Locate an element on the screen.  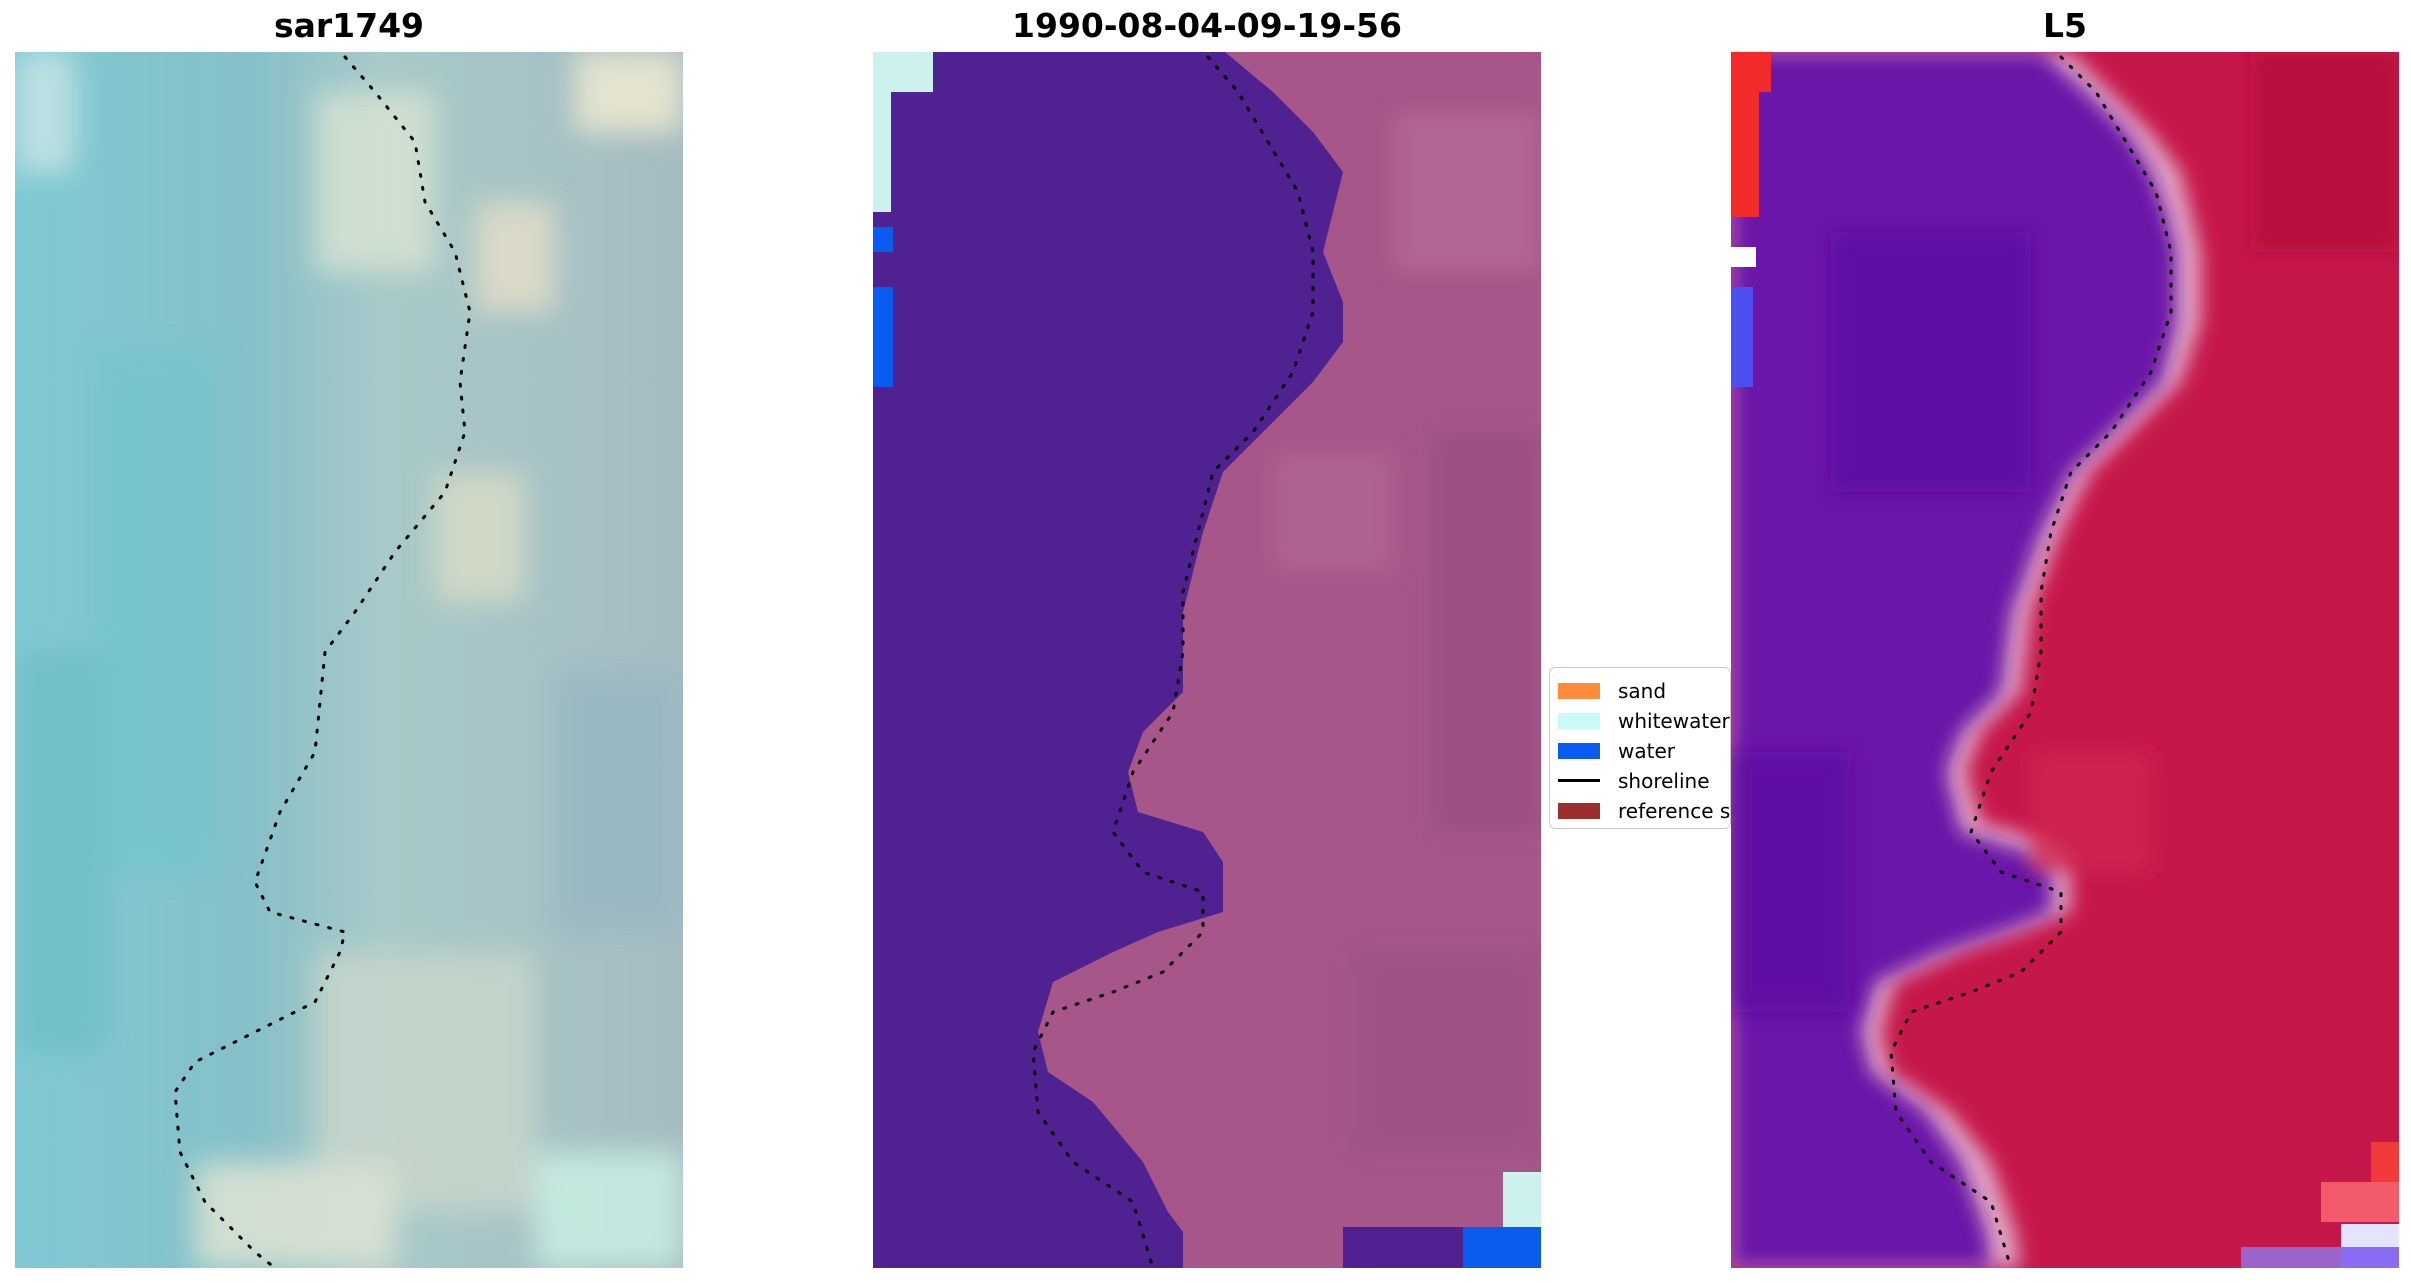
legend-item-sand: sand is located at coordinates (1640, 691).